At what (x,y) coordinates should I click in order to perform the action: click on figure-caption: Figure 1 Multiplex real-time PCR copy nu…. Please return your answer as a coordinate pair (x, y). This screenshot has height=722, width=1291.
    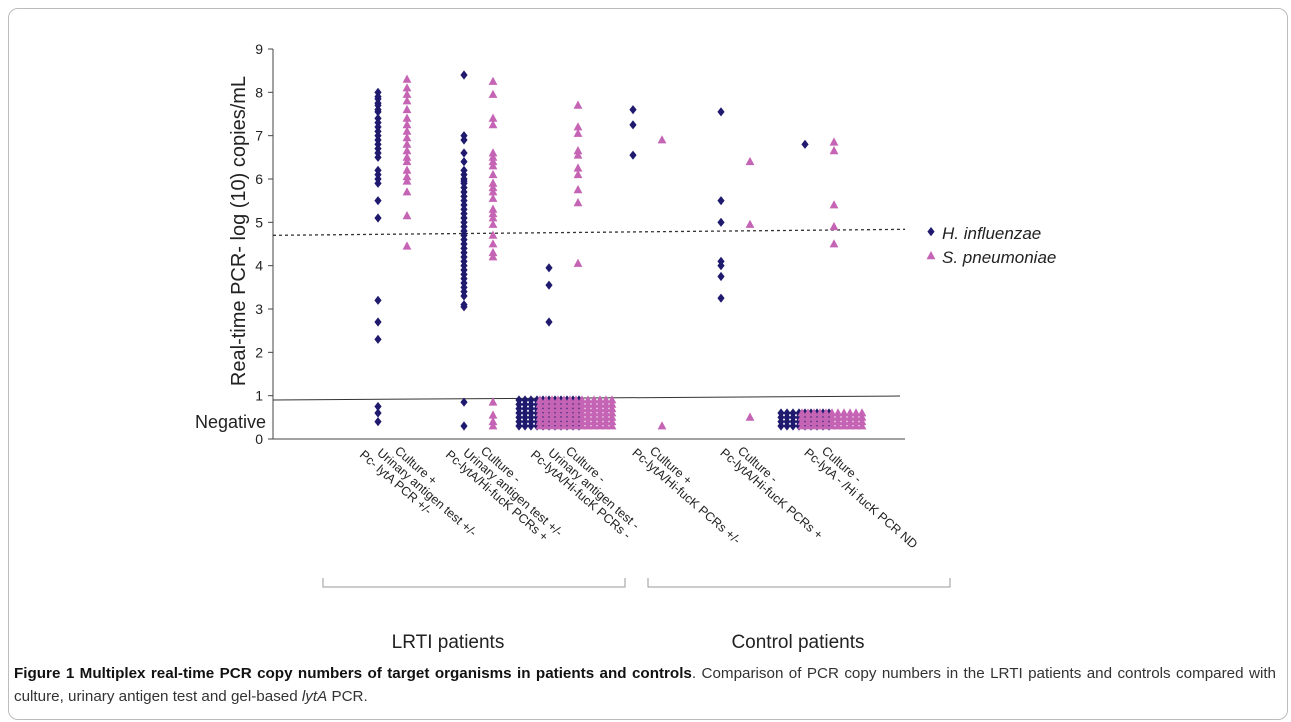
    Looking at the image, I should click on (645, 685).